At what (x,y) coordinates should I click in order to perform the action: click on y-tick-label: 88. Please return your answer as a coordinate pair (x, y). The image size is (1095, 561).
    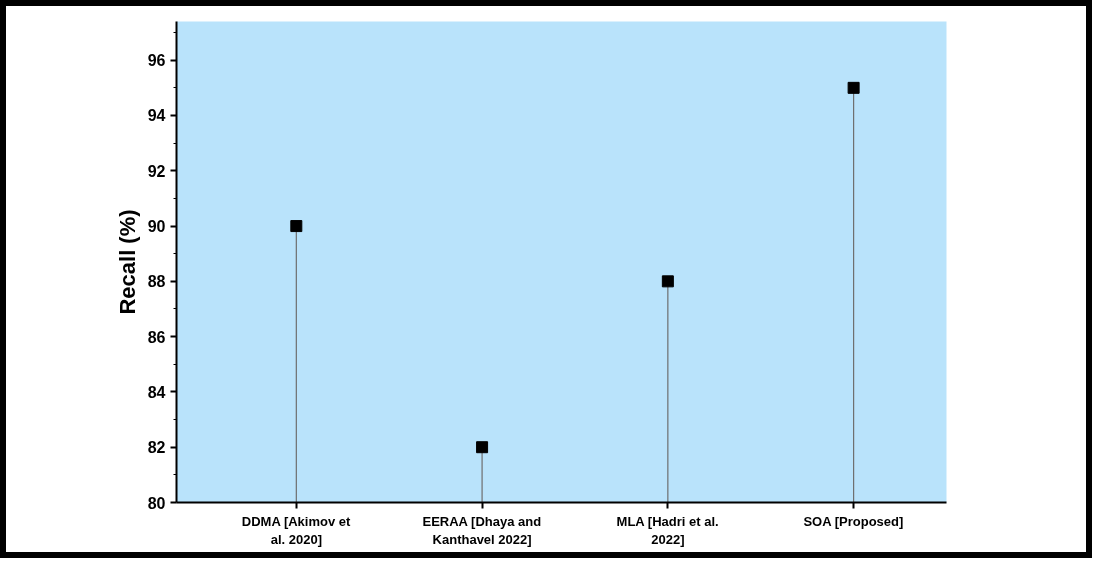
    Looking at the image, I should click on (156, 282).